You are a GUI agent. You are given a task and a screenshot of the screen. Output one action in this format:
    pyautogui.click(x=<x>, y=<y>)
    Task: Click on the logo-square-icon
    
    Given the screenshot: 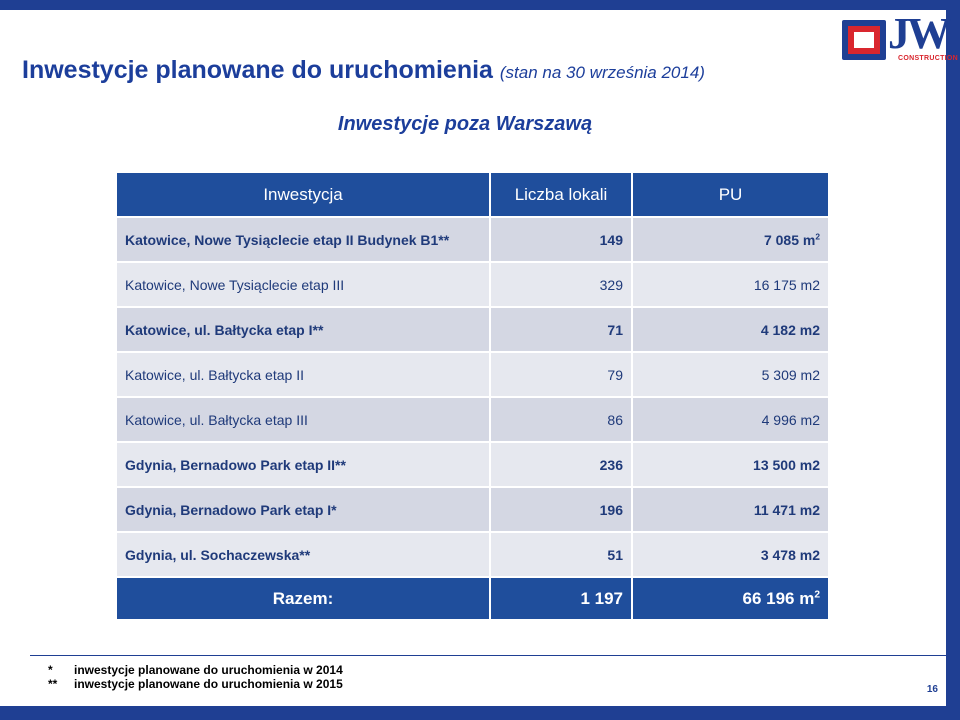 What is the action you would take?
    pyautogui.click(x=864, y=40)
    